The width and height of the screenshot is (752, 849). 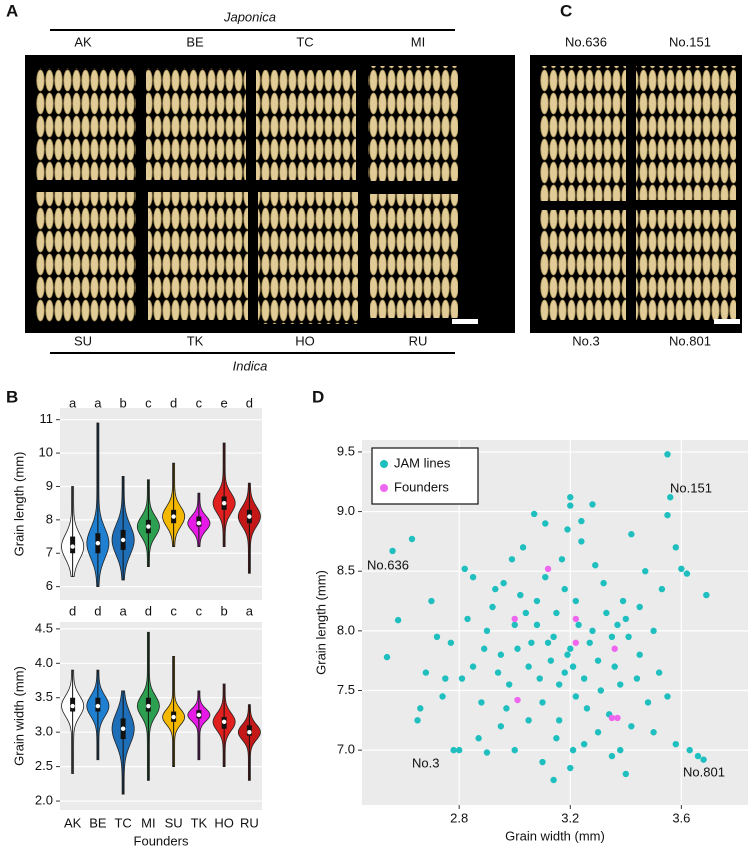 I want to click on x-tick-label: BE, so click(x=98, y=822).